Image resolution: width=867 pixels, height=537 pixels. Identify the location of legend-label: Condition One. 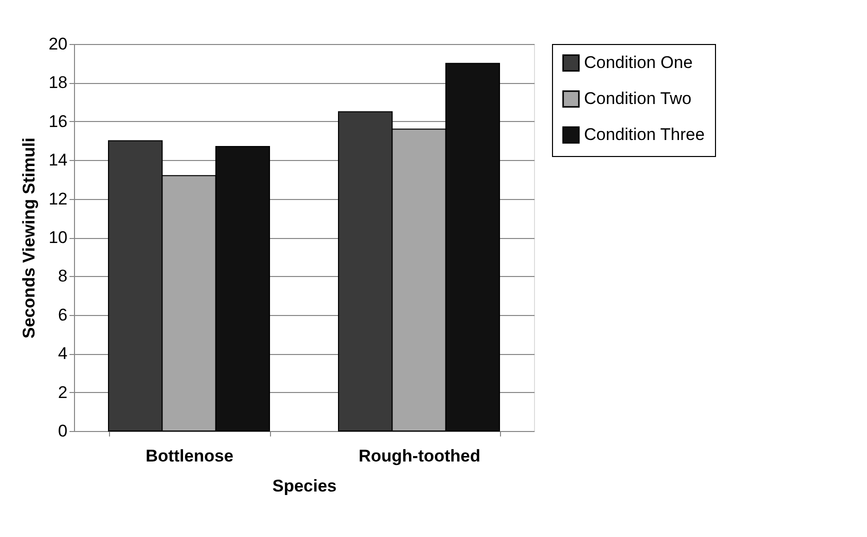
(638, 62).